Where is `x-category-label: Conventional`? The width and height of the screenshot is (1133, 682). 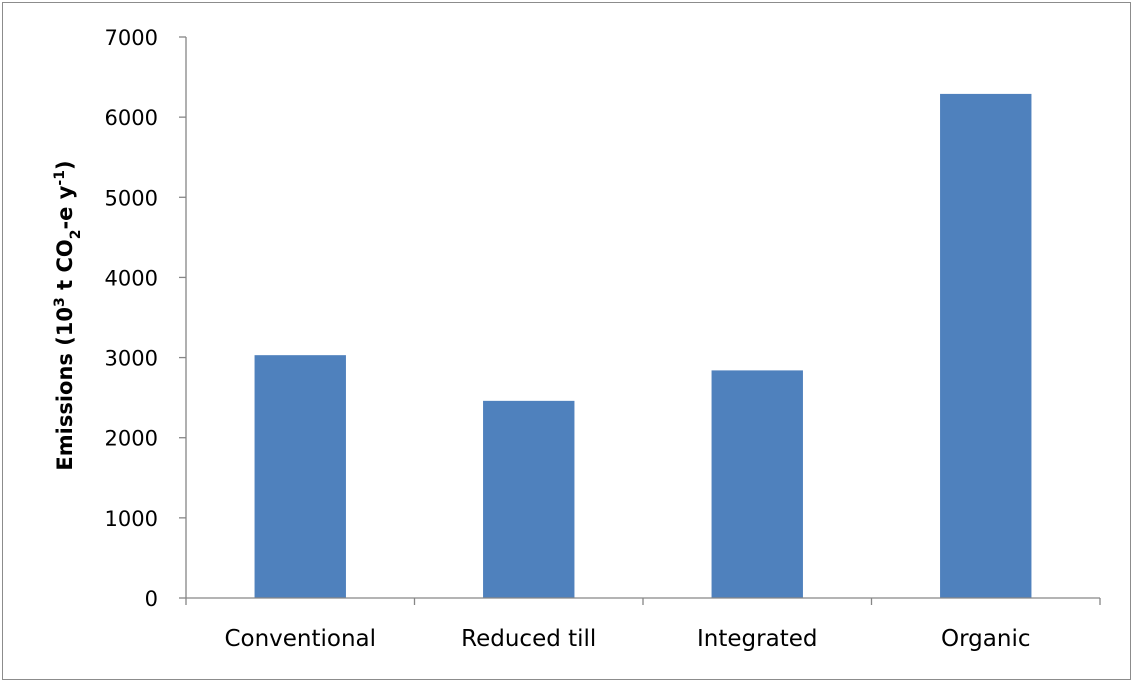 x-category-label: Conventional is located at coordinates (300, 639).